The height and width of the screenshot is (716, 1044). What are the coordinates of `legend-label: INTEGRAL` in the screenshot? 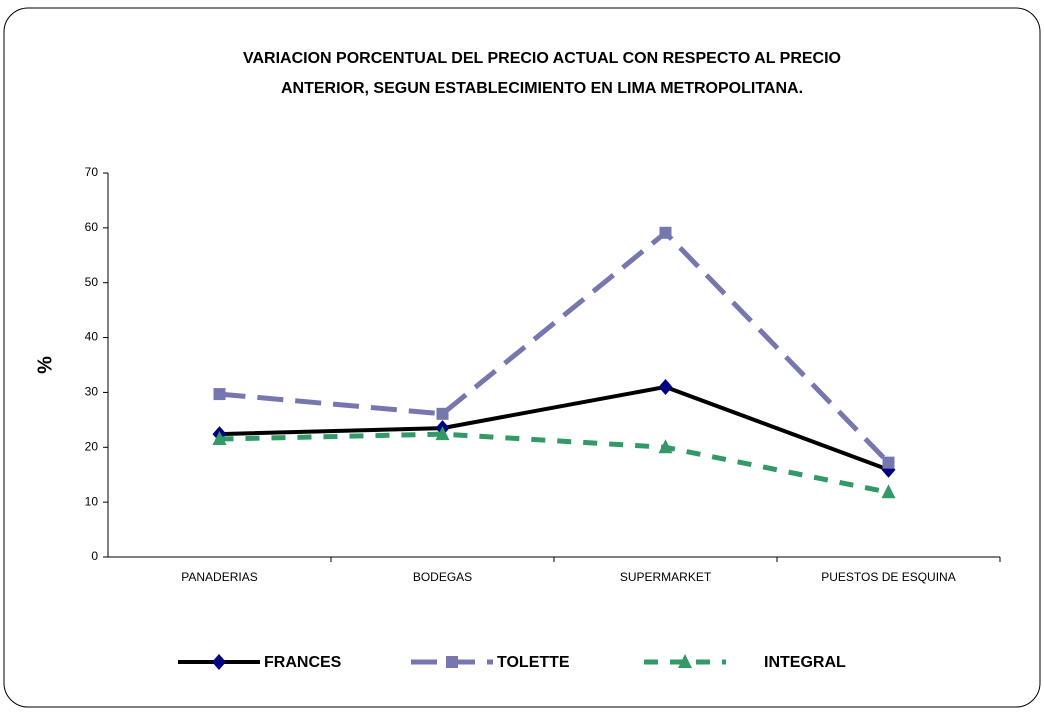 It's located at (805, 662).